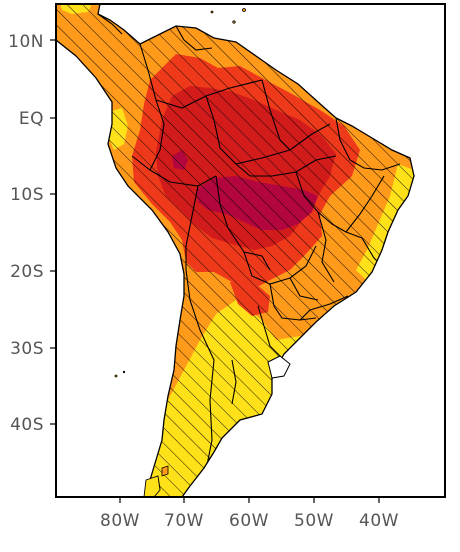 The width and height of the screenshot is (460, 552). Describe the element at coordinates (53, 232) in the screenshot. I see `y-axis-ticks` at that location.